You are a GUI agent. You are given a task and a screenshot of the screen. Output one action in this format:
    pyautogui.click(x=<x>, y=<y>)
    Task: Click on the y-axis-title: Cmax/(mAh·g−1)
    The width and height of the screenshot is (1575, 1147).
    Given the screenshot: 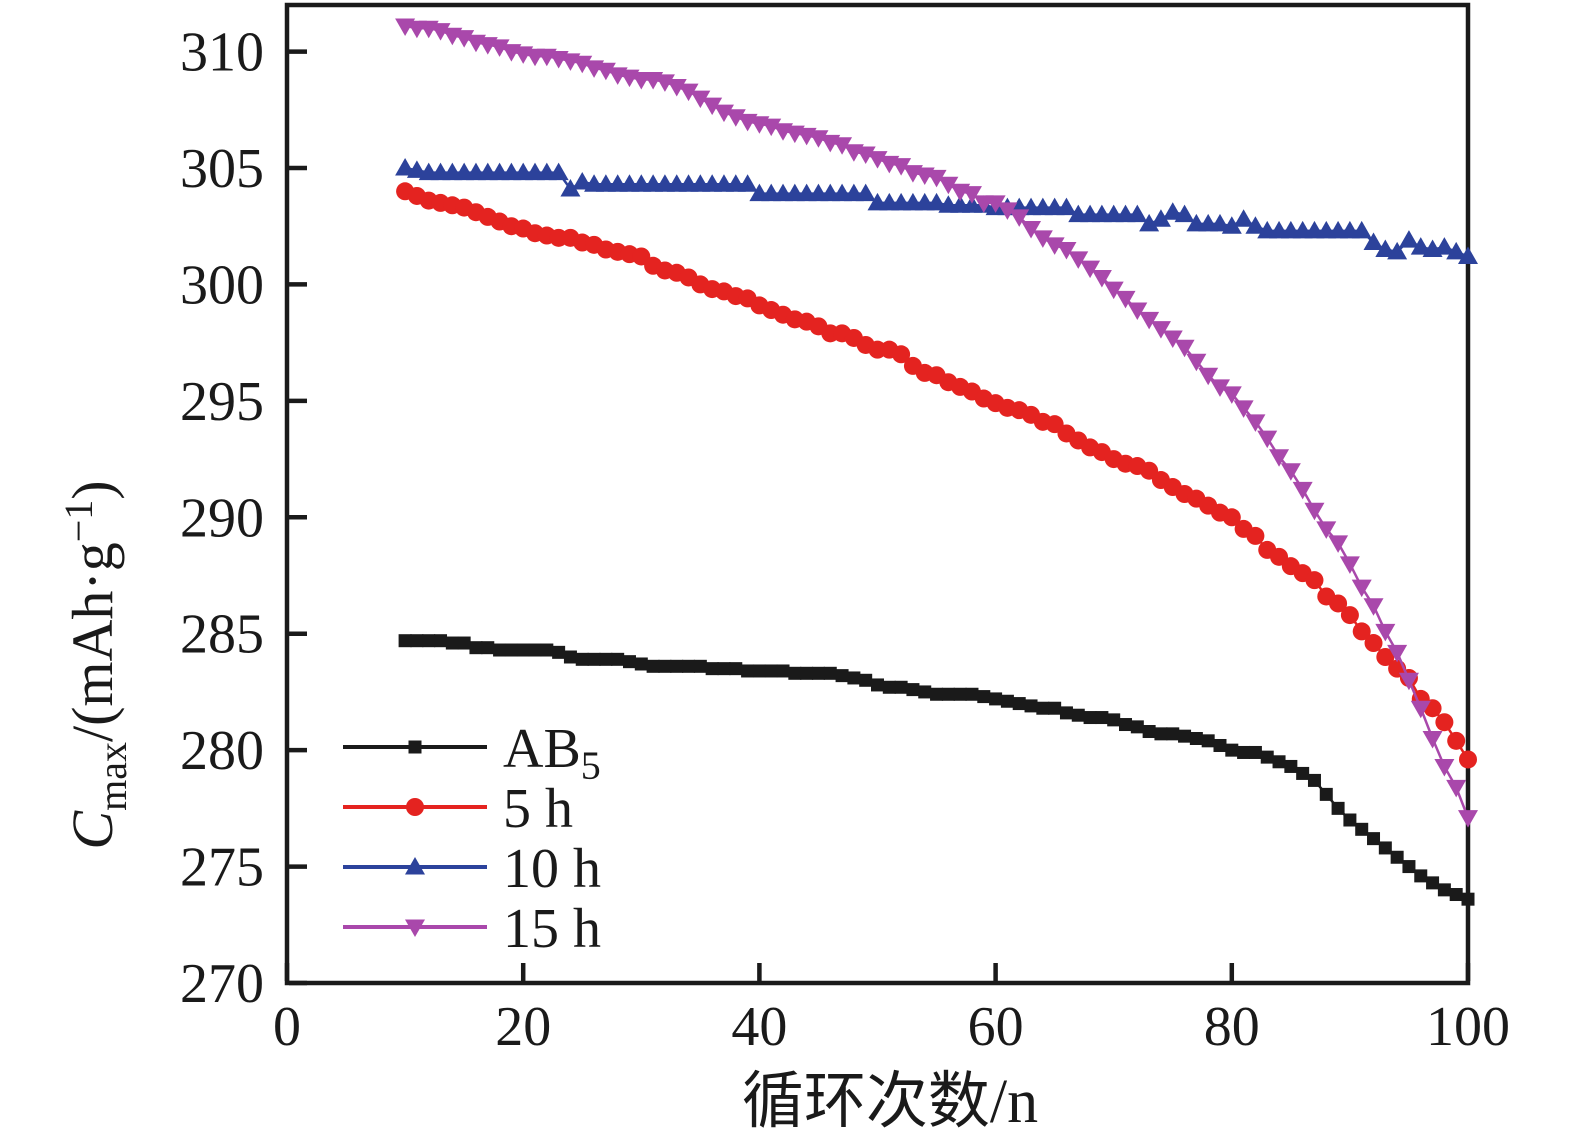 What is the action you would take?
    pyautogui.click(x=95, y=664)
    